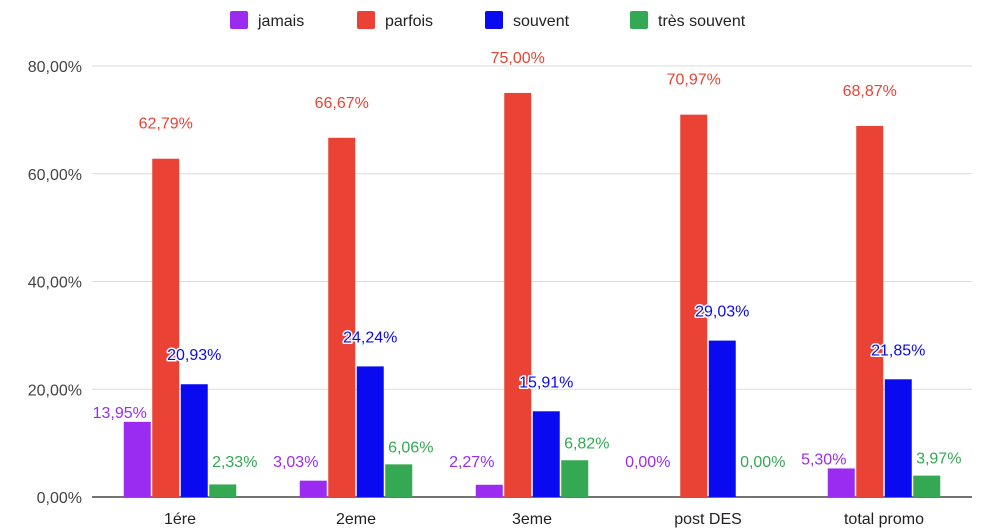 This screenshot has width=991, height=529. What do you see at coordinates (342, 103) in the screenshot?
I see `data-label: 66,67%` at bounding box center [342, 103].